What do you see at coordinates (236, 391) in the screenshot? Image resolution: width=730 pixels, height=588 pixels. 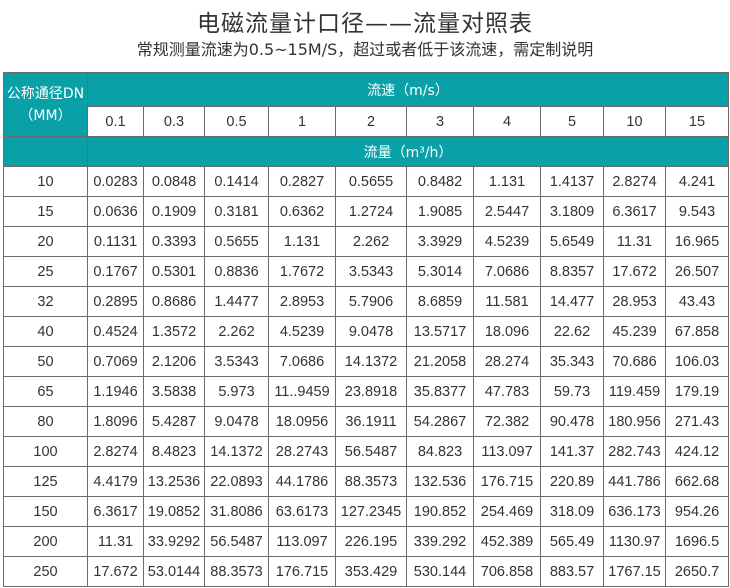 I see `flow-cell: 5.973` at bounding box center [236, 391].